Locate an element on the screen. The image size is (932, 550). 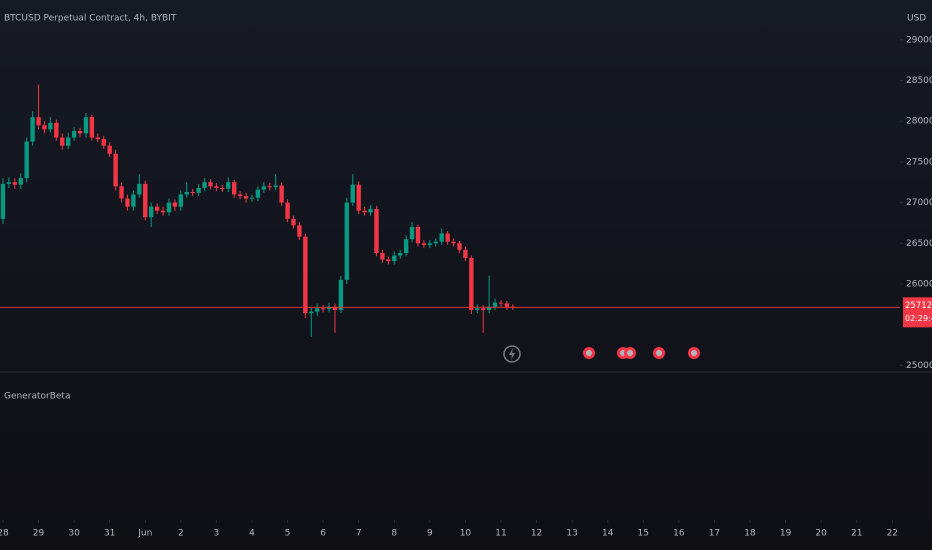
x-tick-label: 19 is located at coordinates (786, 534).